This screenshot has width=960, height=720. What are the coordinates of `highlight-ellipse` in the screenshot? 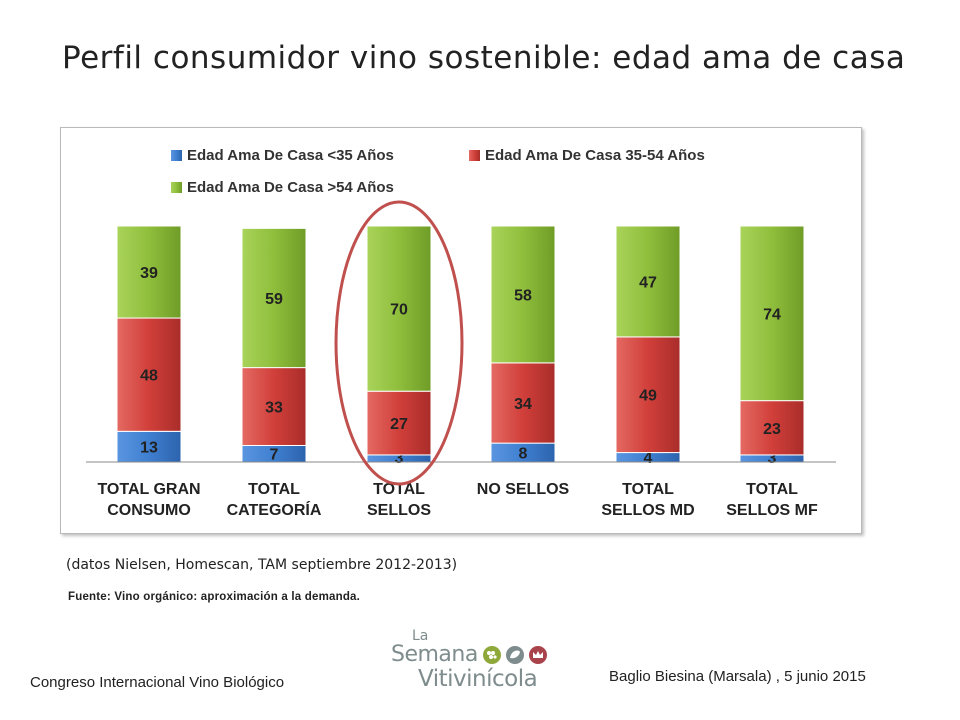 It's located at (399, 343).